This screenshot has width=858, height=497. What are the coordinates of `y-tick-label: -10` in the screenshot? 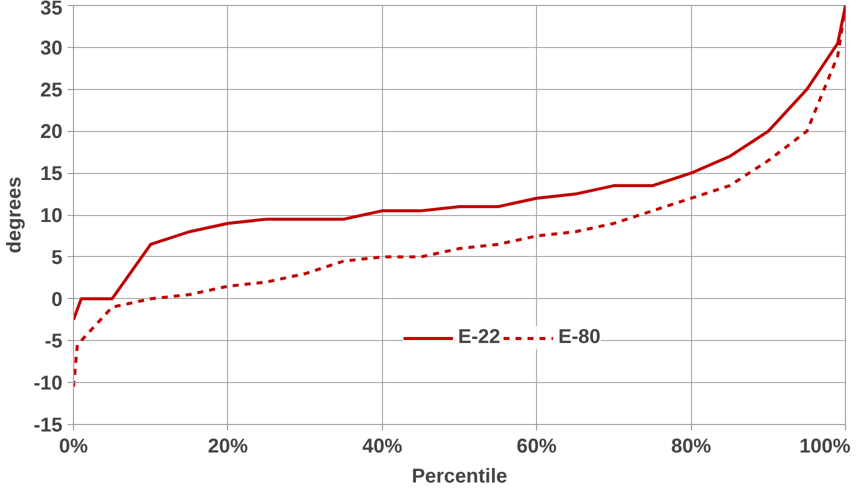 It's located at (48, 383).